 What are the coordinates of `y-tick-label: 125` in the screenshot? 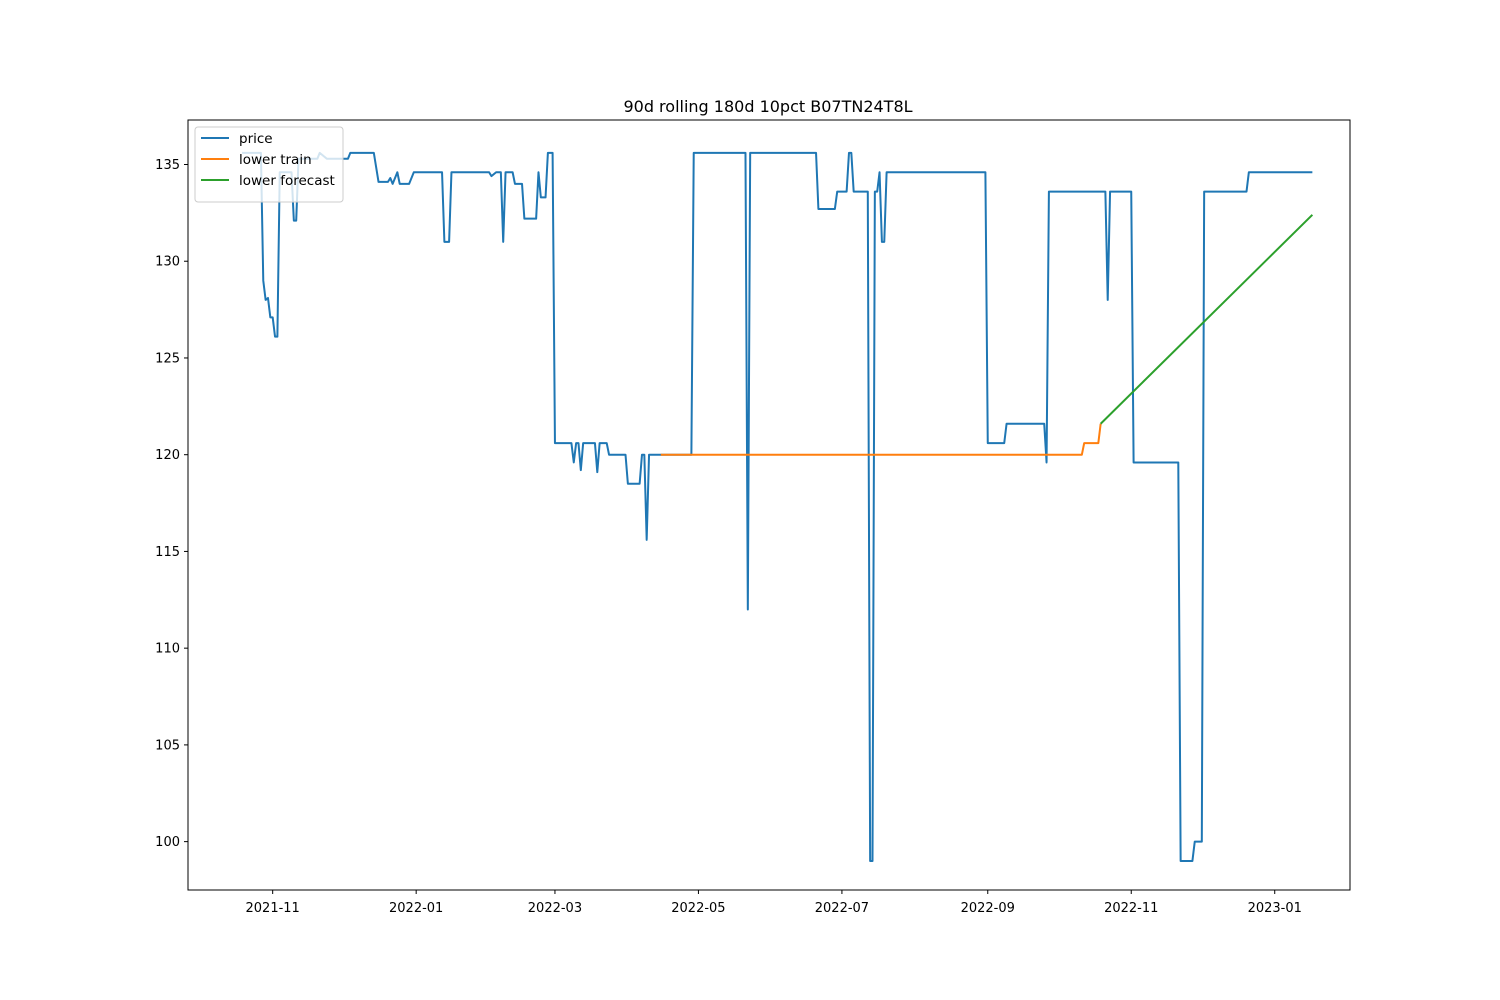 It's located at (167, 358).